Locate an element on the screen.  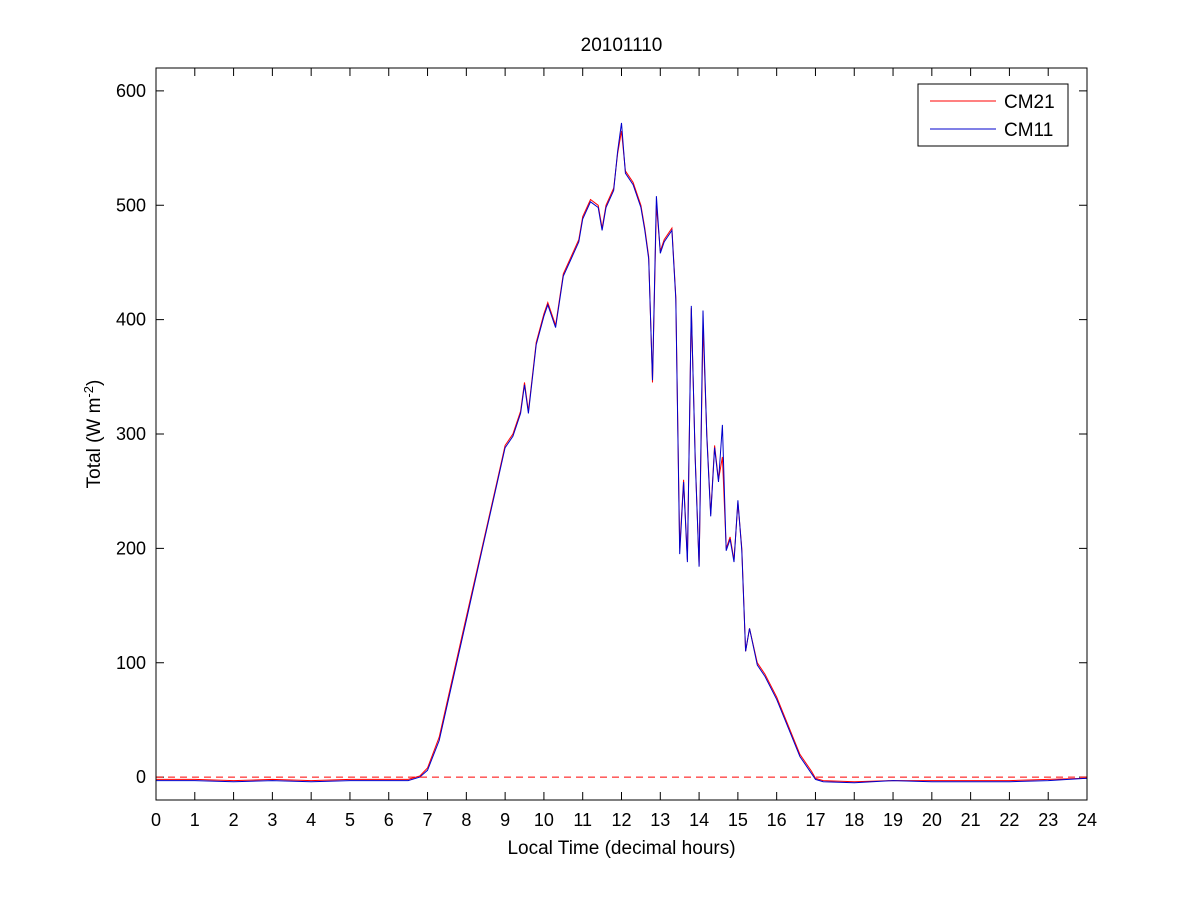
x-tick-label: 9 is located at coordinates (505, 820).